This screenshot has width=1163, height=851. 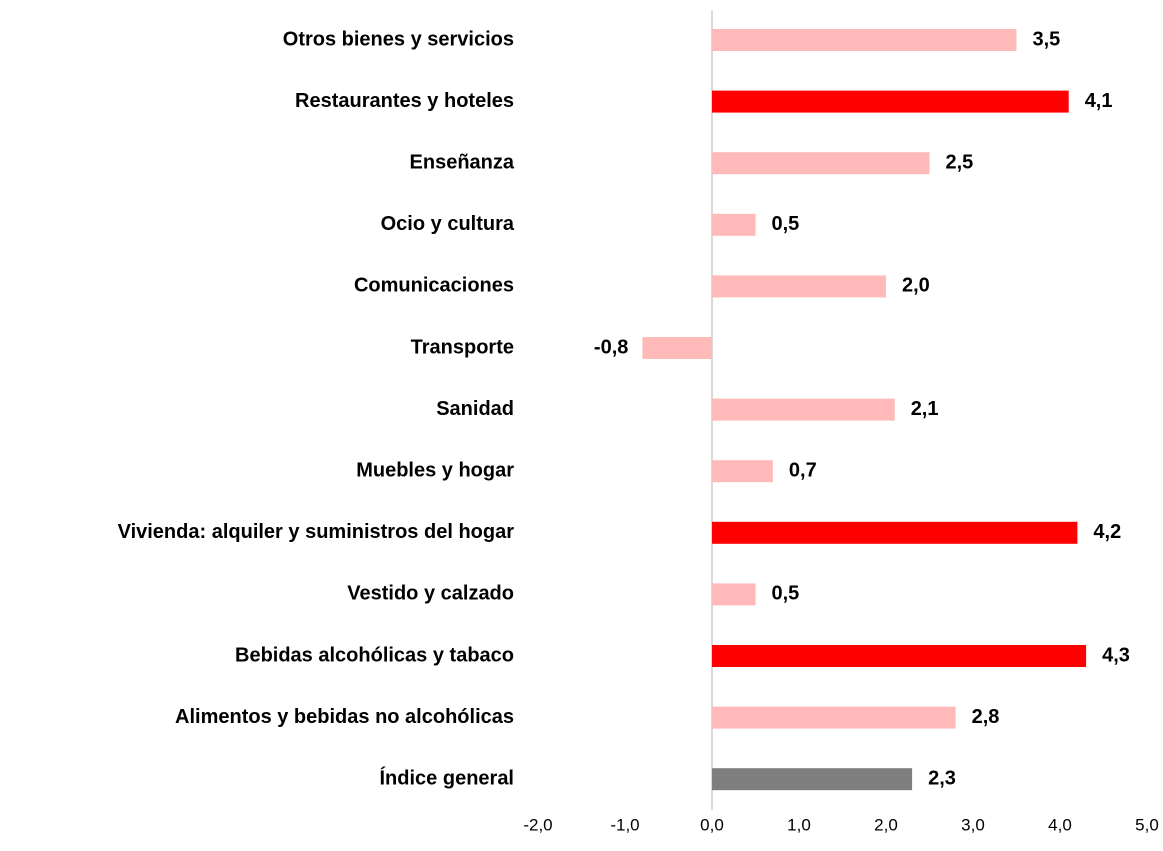 What do you see at coordinates (973, 824) in the screenshot?
I see `x-tick-label: 3,0` at bounding box center [973, 824].